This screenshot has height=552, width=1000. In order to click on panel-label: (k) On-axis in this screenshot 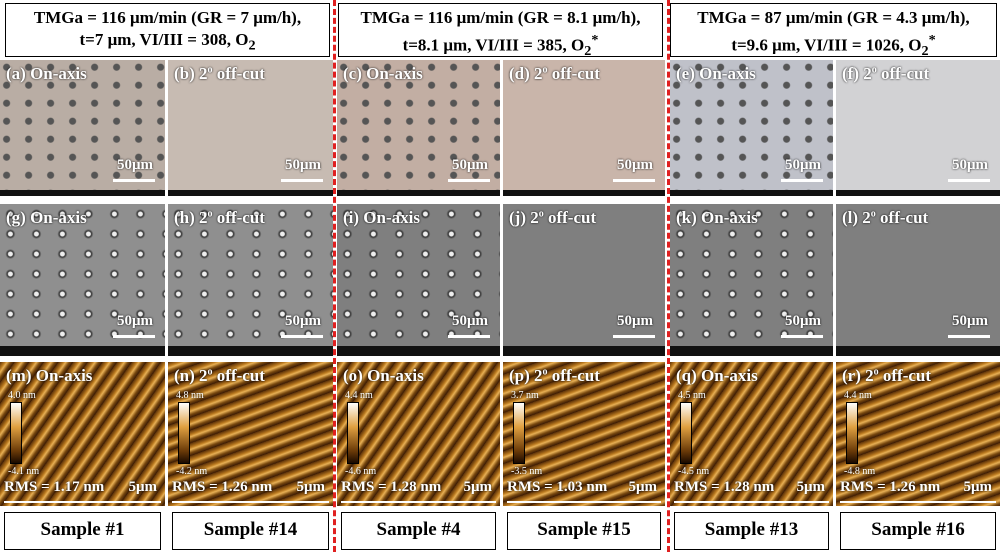, I will do `click(717, 218)`.